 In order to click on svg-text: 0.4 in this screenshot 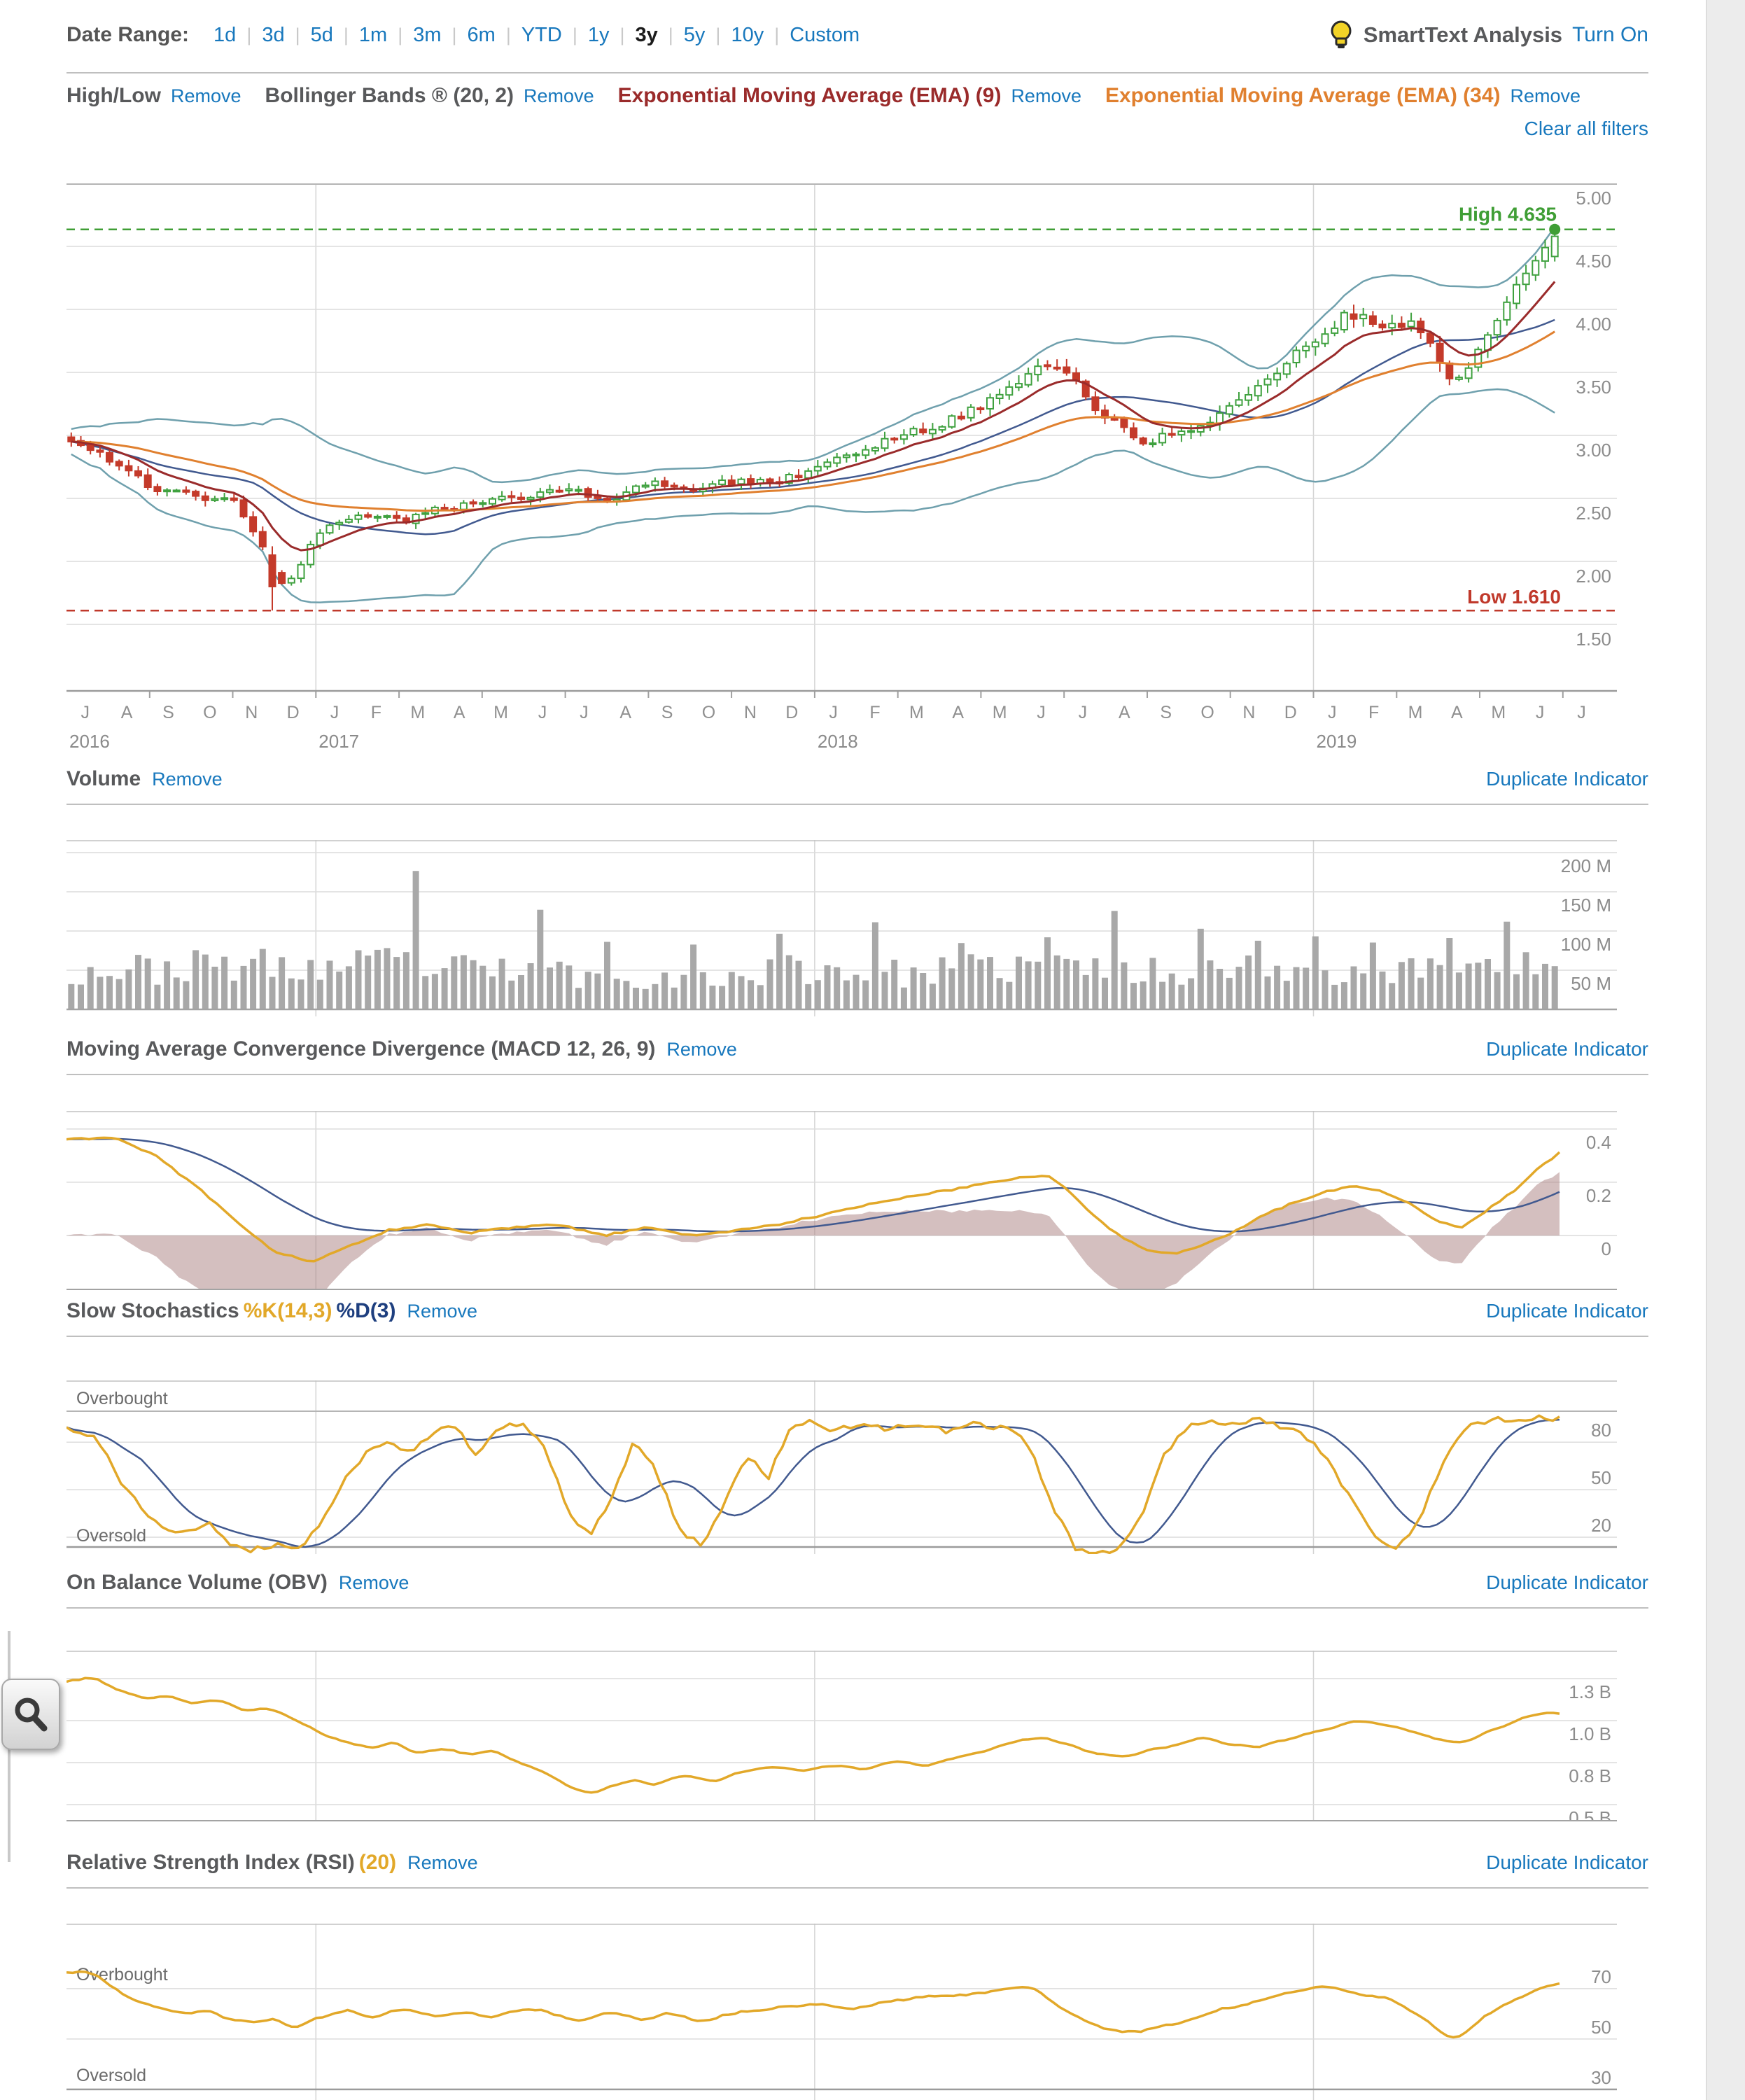, I will do `click(1599, 1142)`.